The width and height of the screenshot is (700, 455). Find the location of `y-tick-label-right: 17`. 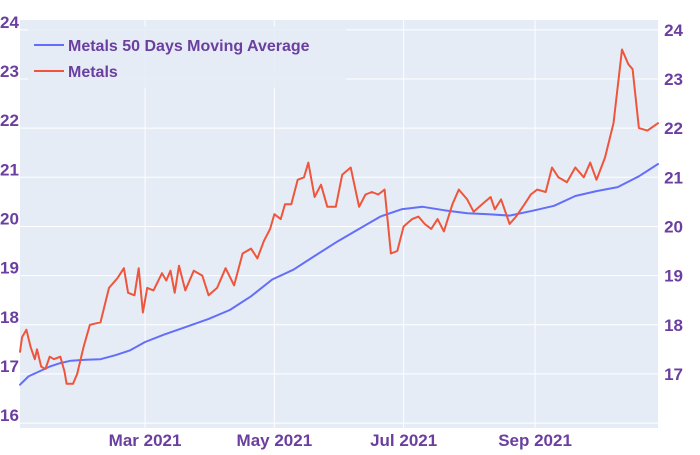

y-tick-label-right: 17 is located at coordinates (673, 374).